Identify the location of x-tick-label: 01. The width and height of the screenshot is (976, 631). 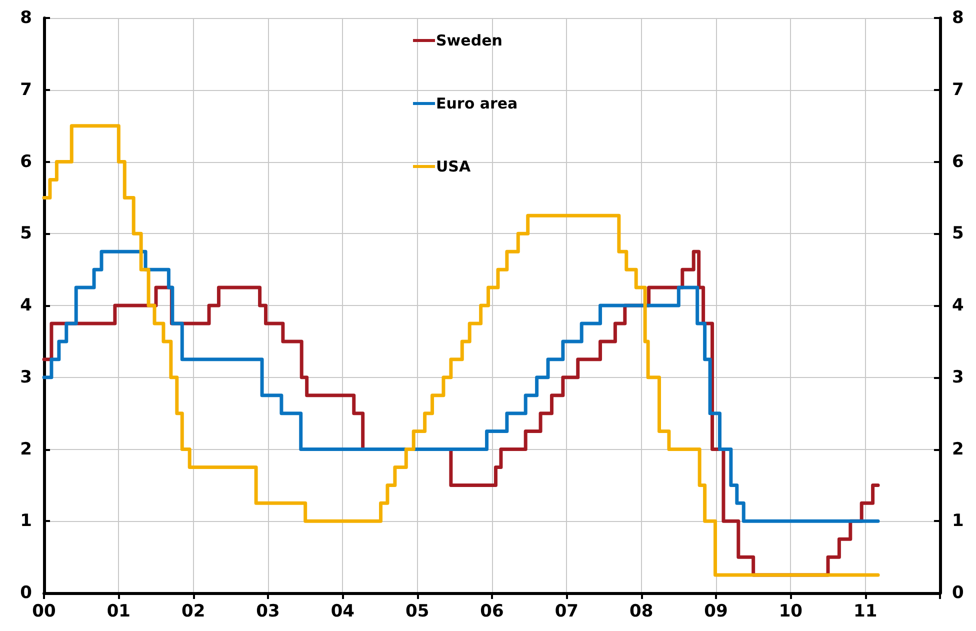
(118, 612).